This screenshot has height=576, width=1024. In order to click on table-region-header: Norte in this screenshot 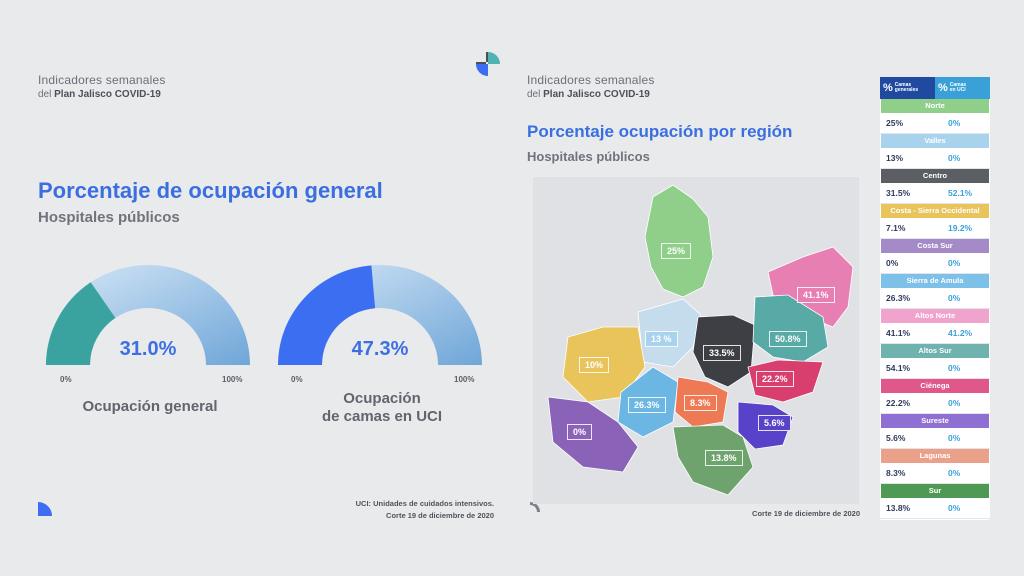, I will do `click(935, 106)`.